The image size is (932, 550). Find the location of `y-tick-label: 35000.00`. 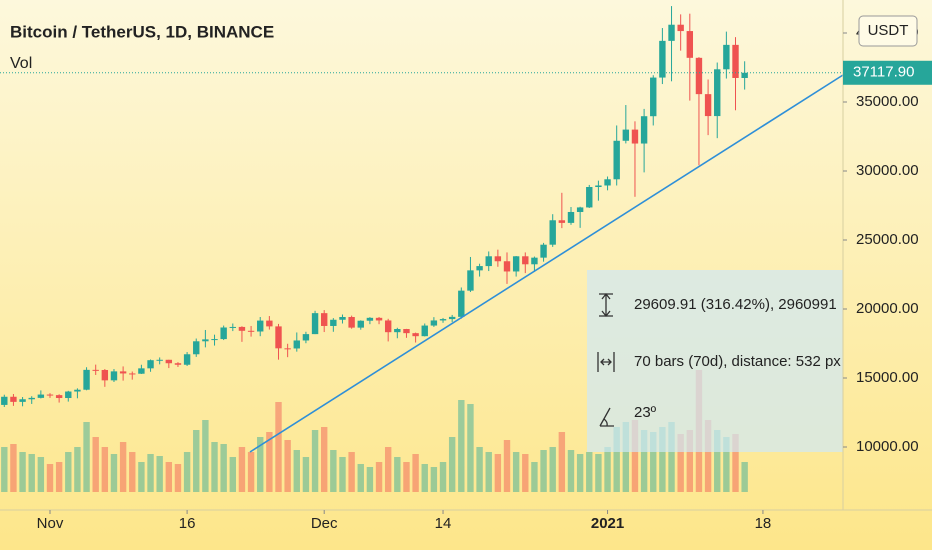

y-tick-label: 35000.00 is located at coordinates (887, 101).